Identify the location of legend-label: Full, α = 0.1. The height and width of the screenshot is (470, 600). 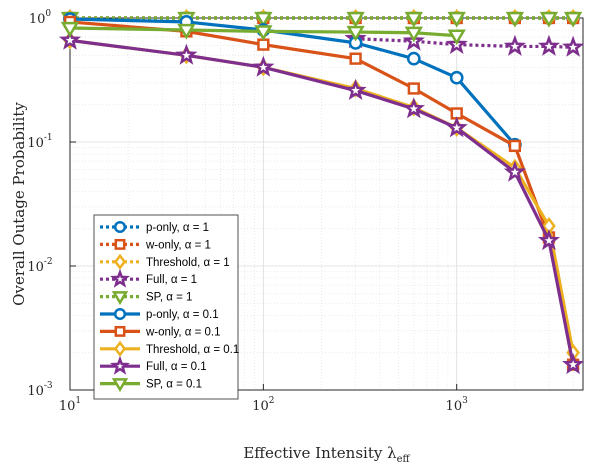
(176, 367).